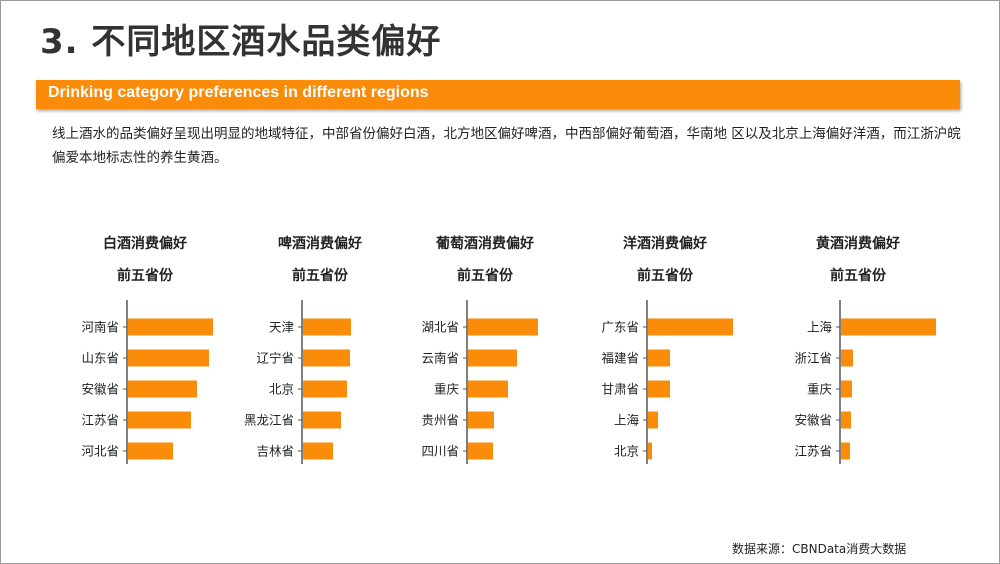 The image size is (1000, 564). What do you see at coordinates (819, 549) in the screenshot?
I see `data-source: 数据来源：CBNData消费大数据` at bounding box center [819, 549].